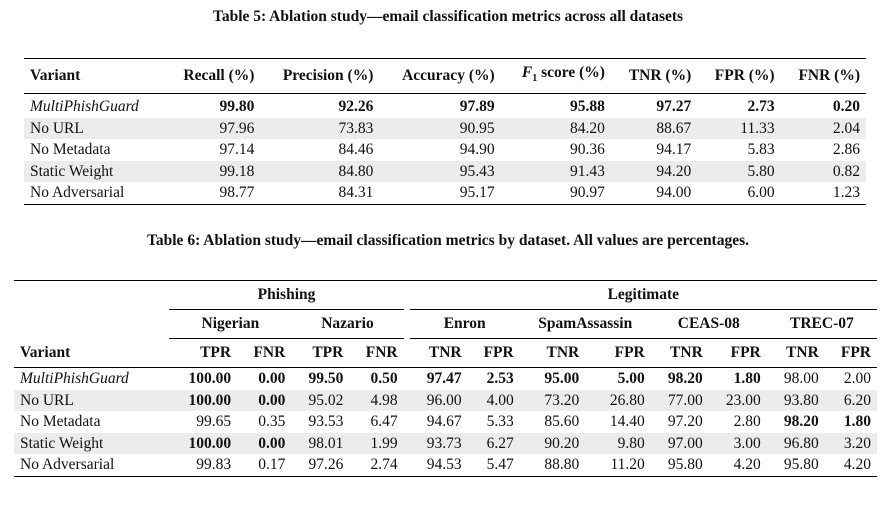 This screenshot has width=896, height=506. I want to click on variant-name: MultiPhishGuard, so click(74, 378).